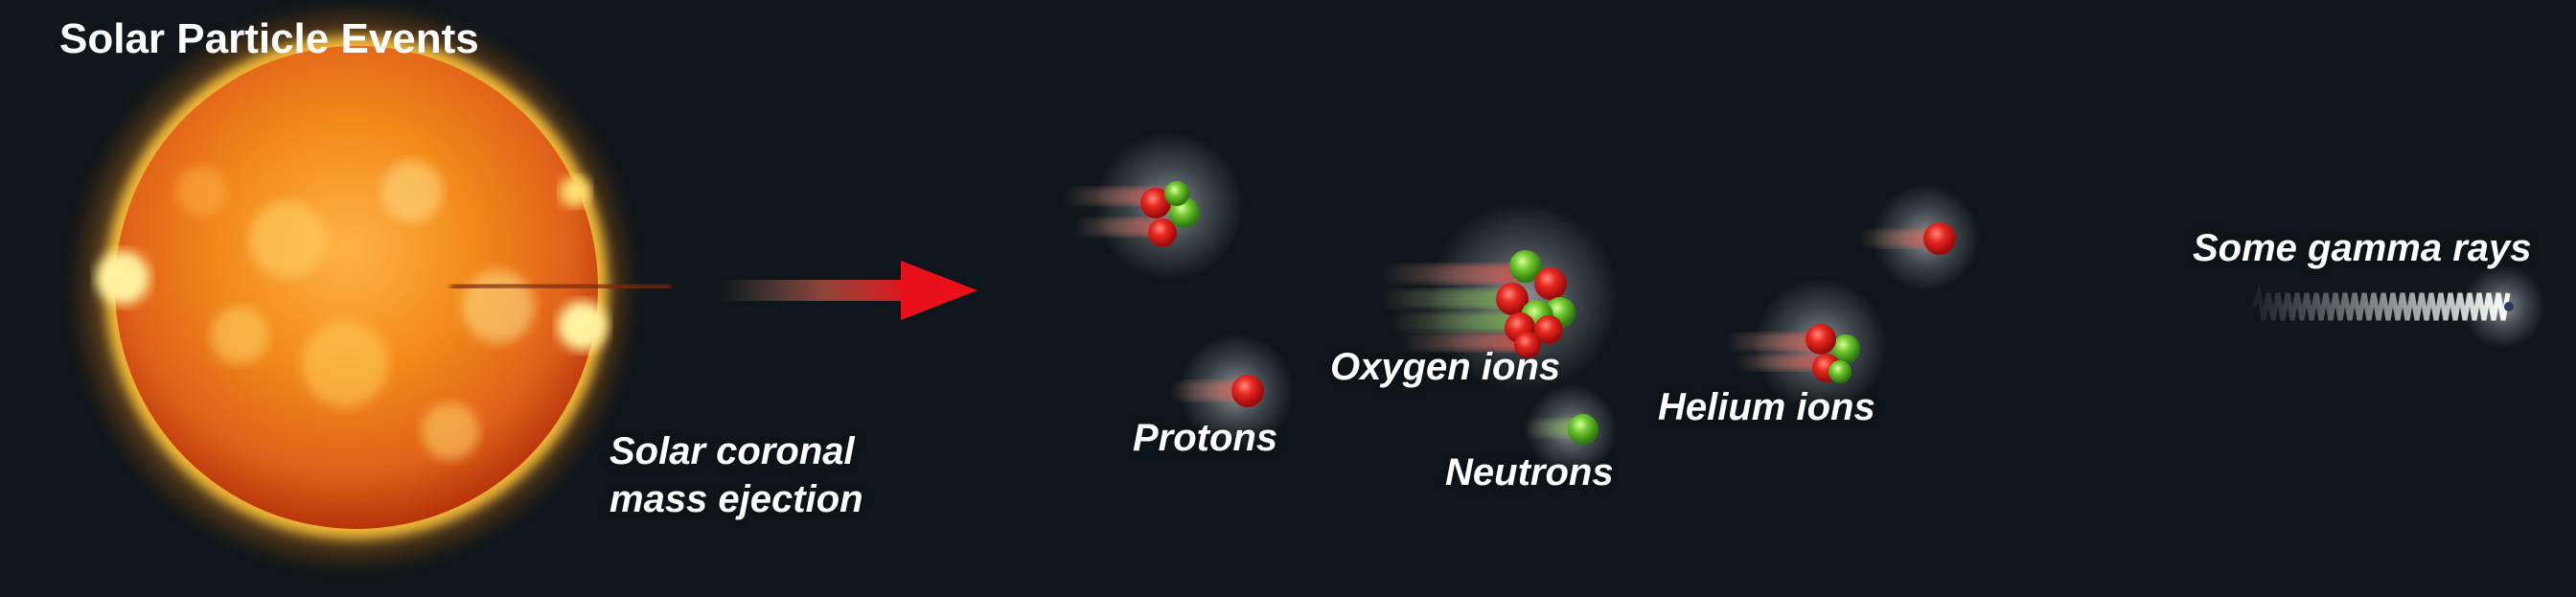 The width and height of the screenshot is (2576, 597). I want to click on neutron-particle, so click(1571, 429).